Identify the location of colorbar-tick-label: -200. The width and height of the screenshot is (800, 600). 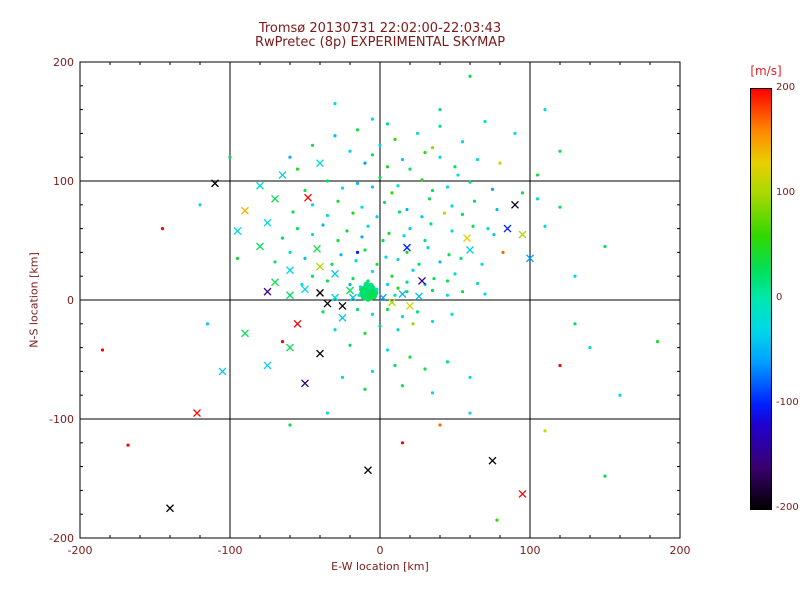
(787, 507).